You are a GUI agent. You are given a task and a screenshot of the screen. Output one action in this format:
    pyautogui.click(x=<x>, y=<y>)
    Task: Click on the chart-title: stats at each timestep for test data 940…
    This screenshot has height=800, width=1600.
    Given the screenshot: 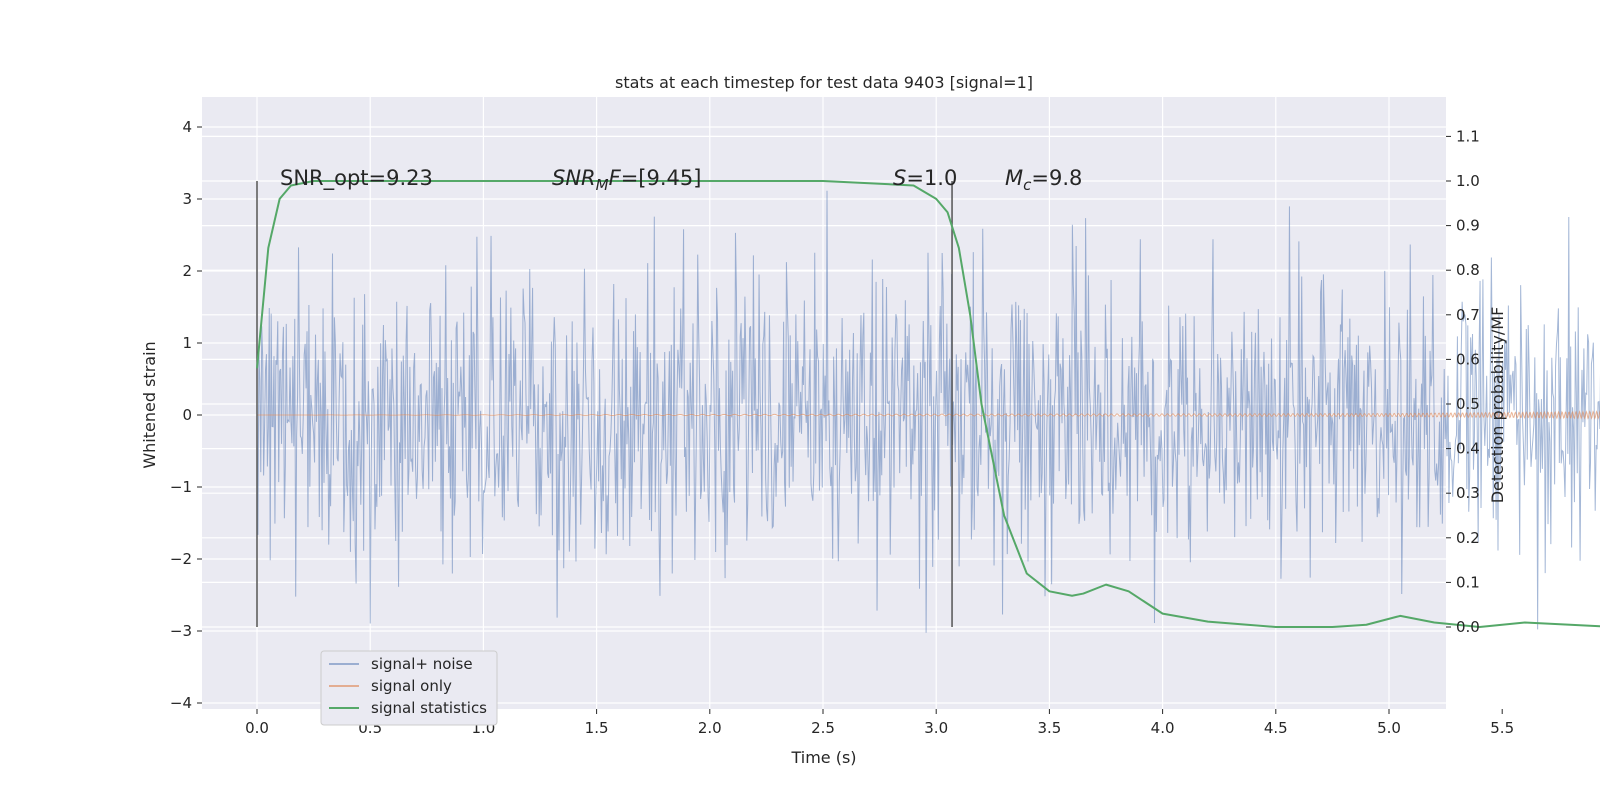 What is the action you would take?
    pyautogui.click(x=824, y=82)
    